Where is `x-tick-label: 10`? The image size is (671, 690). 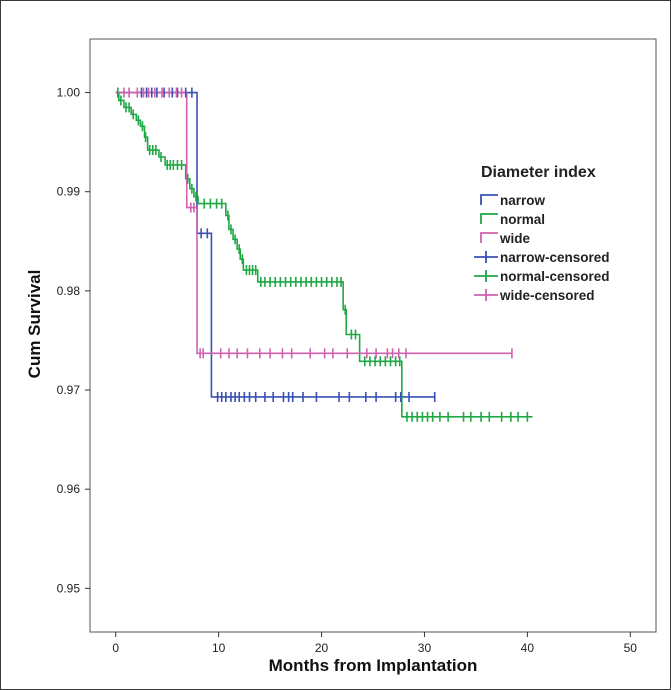
x-tick-label: 10 is located at coordinates (219, 648).